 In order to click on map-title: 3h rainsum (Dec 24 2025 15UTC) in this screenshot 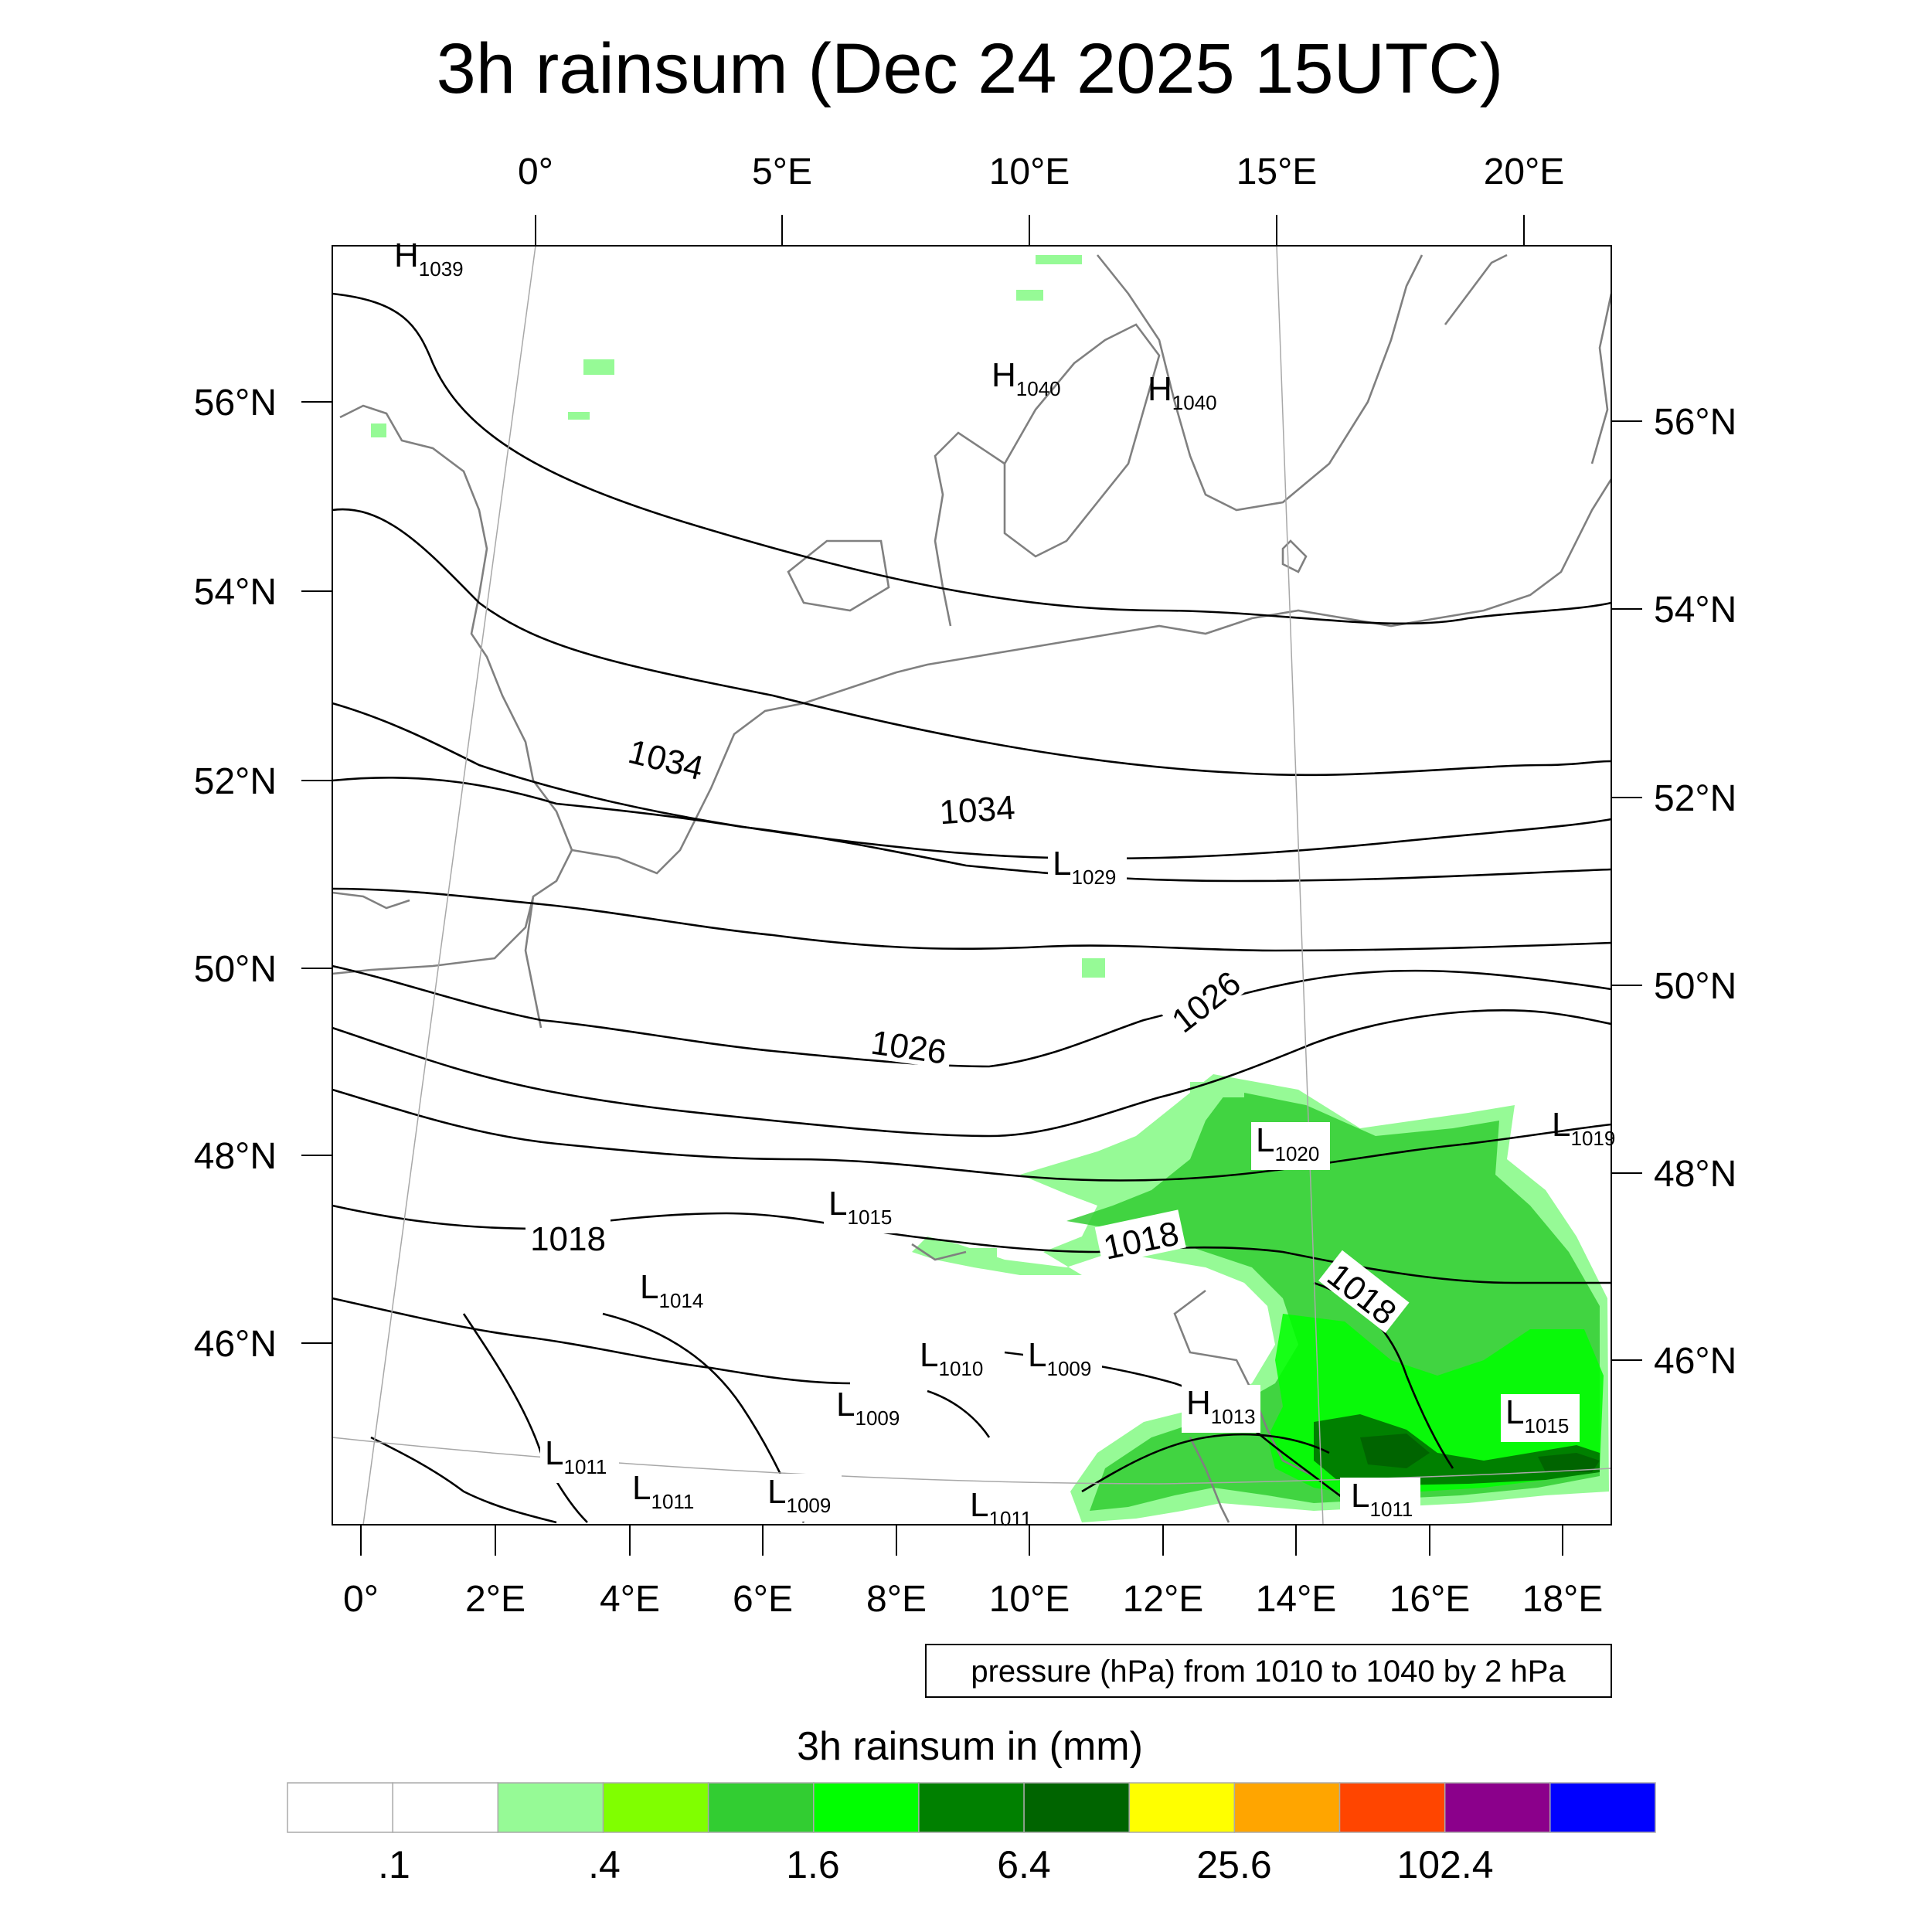, I will do `click(971, 68)`.